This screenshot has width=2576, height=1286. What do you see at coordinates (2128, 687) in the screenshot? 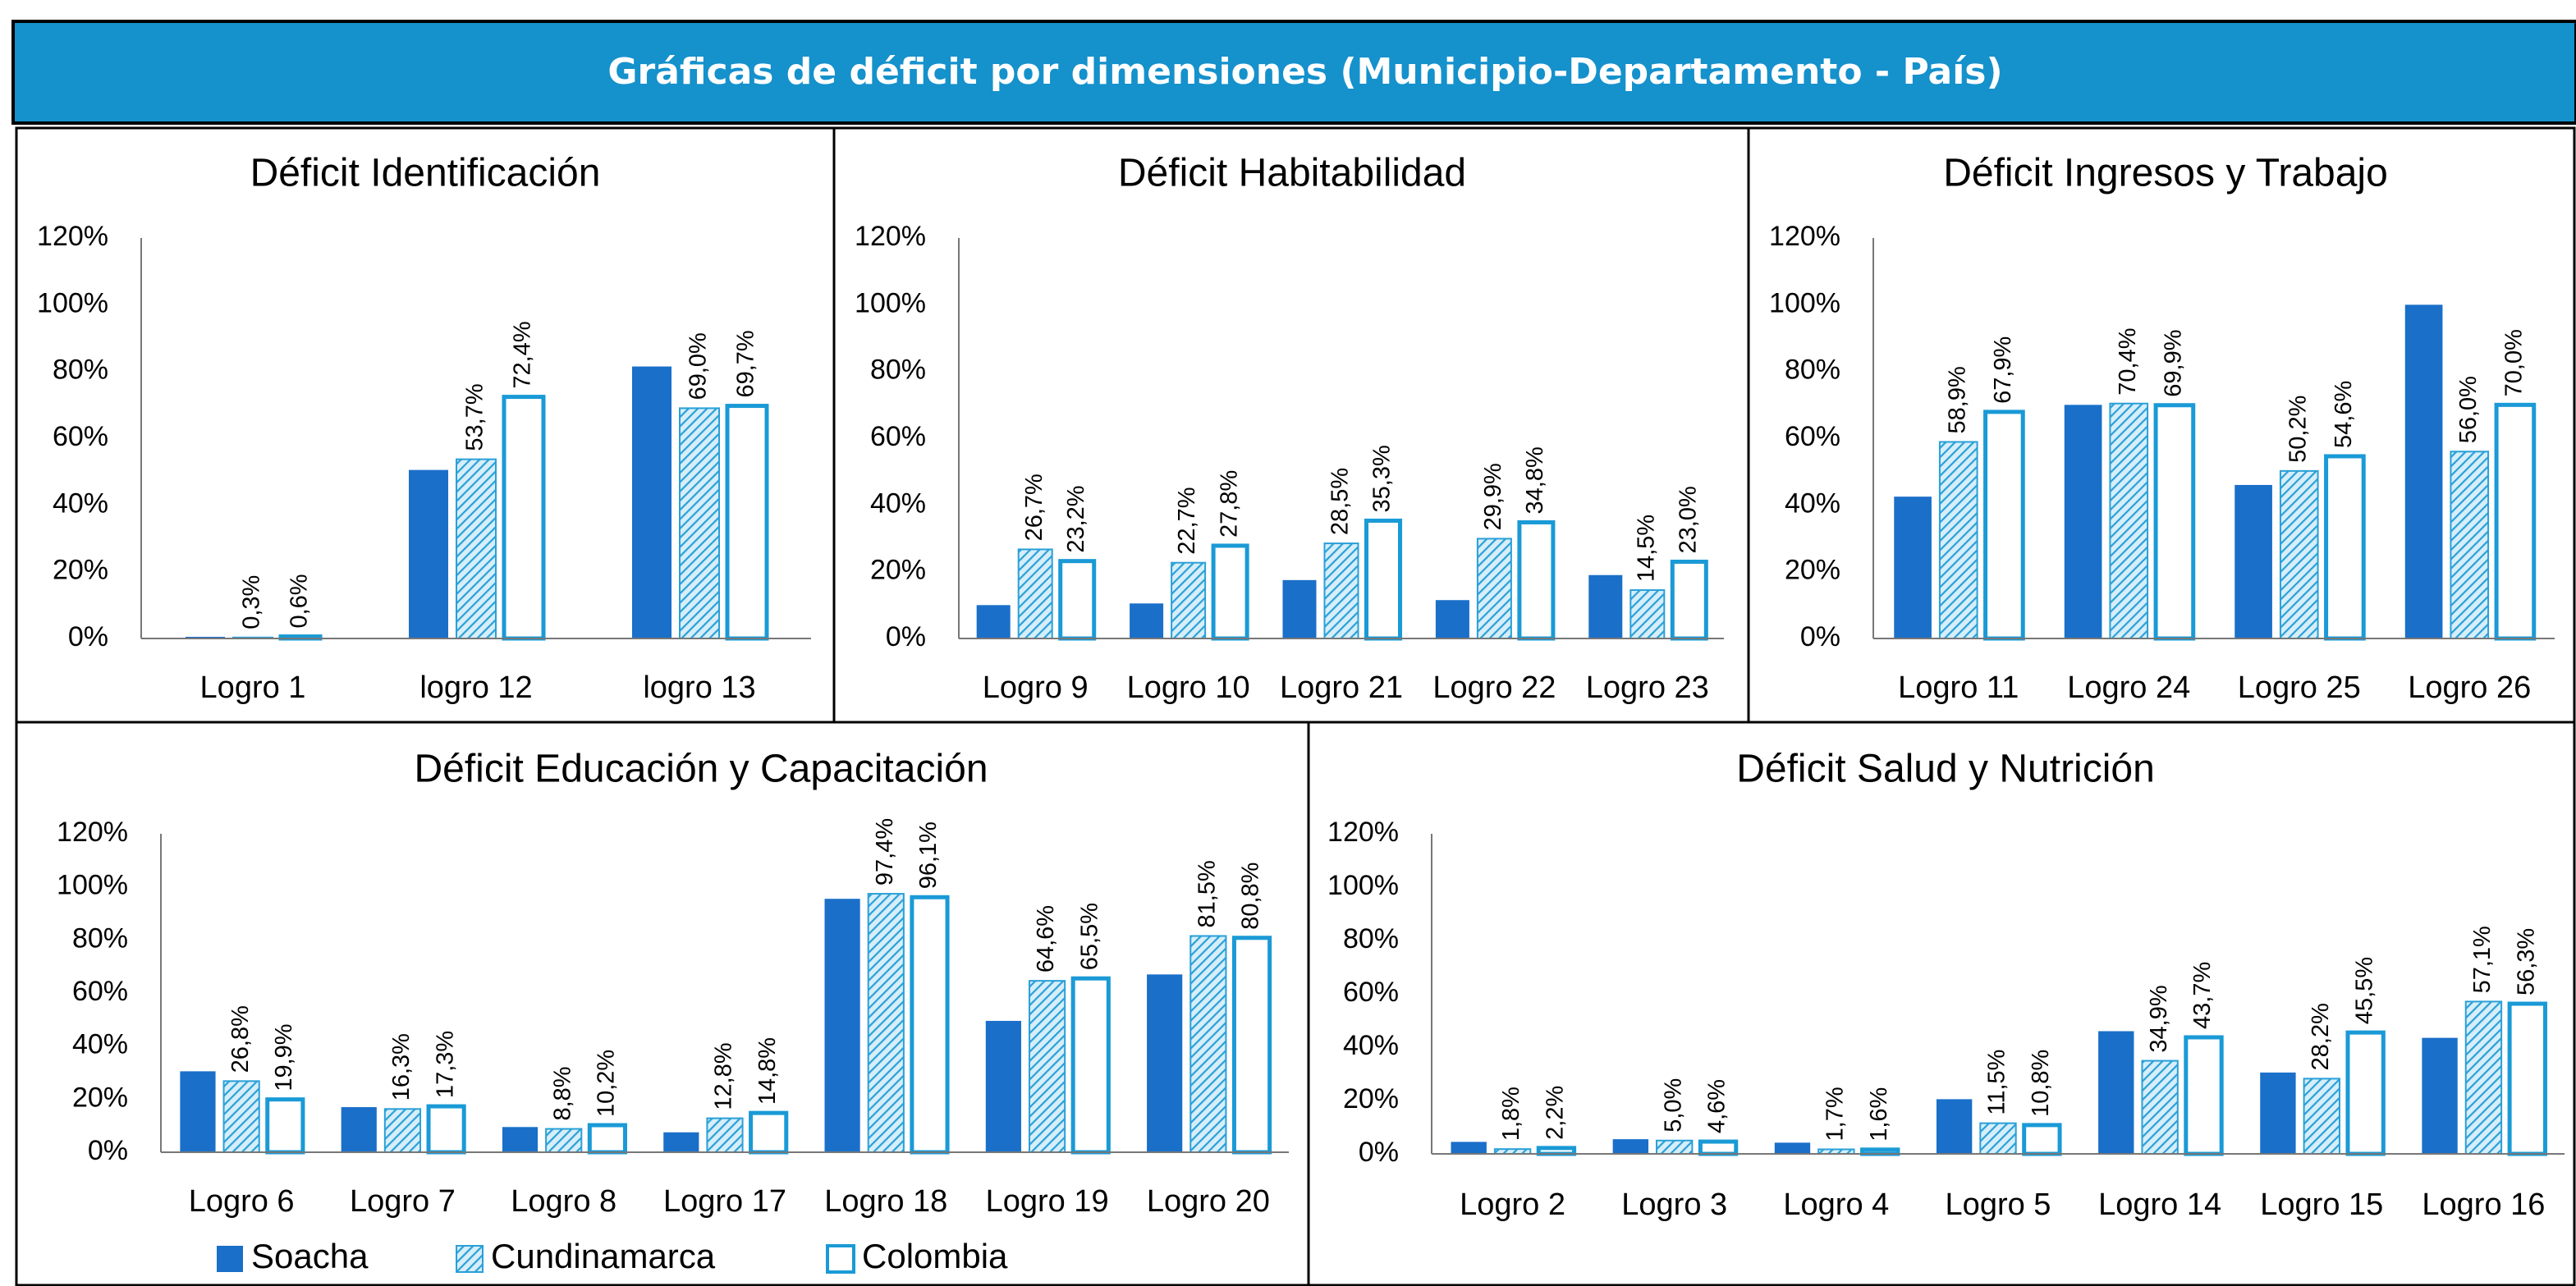
I see `x-tick-label: Logro 24` at bounding box center [2128, 687].